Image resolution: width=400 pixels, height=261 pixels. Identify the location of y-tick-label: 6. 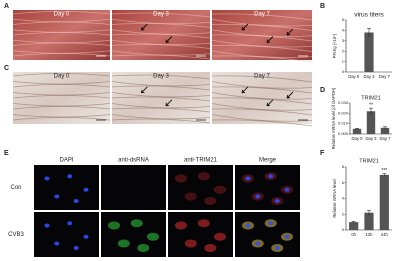
(343, 182).